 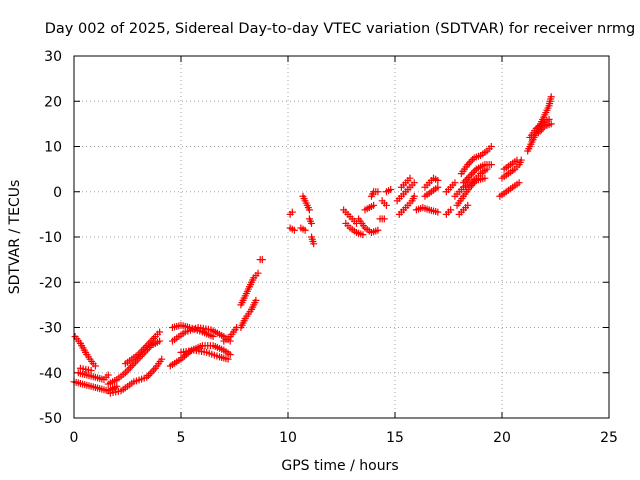 I want to click on y-tick-label: -30, so click(x=50, y=329).